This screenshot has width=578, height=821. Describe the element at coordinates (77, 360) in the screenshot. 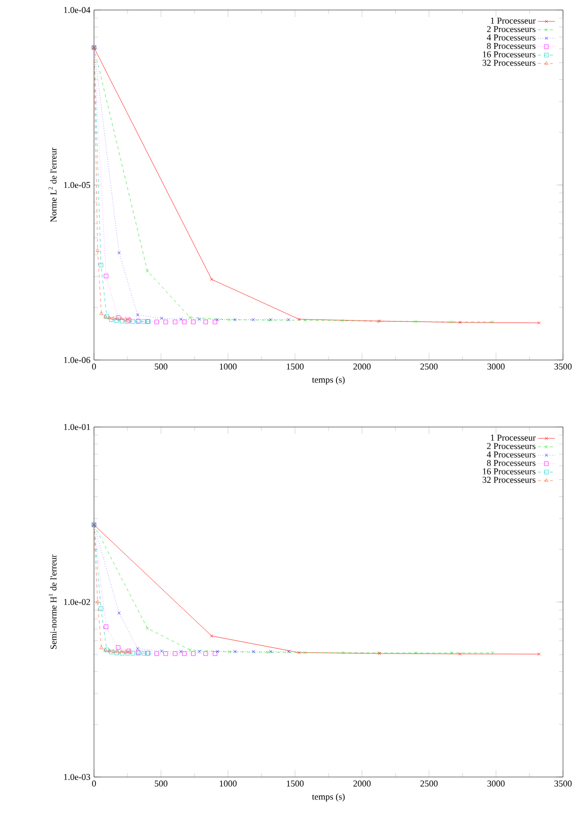

I see `y-tick-label: 1.0e-06` at that location.